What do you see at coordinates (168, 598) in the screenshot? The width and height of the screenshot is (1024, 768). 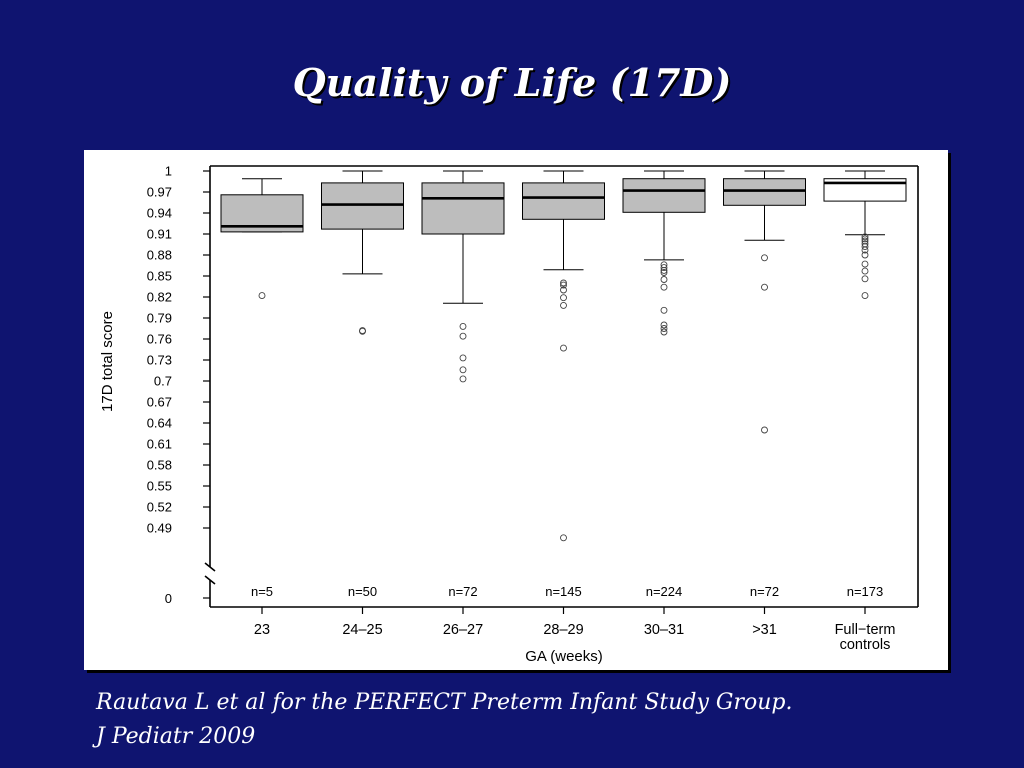 I see `y-tick-label-zero: 0` at bounding box center [168, 598].